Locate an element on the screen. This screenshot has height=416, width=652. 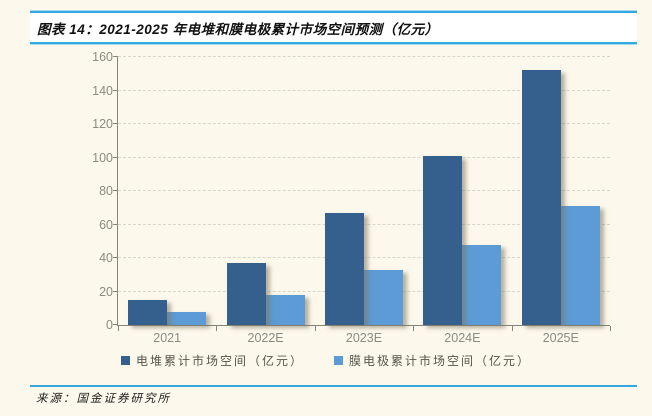
bar-2025E-series2 is located at coordinates (580, 265).